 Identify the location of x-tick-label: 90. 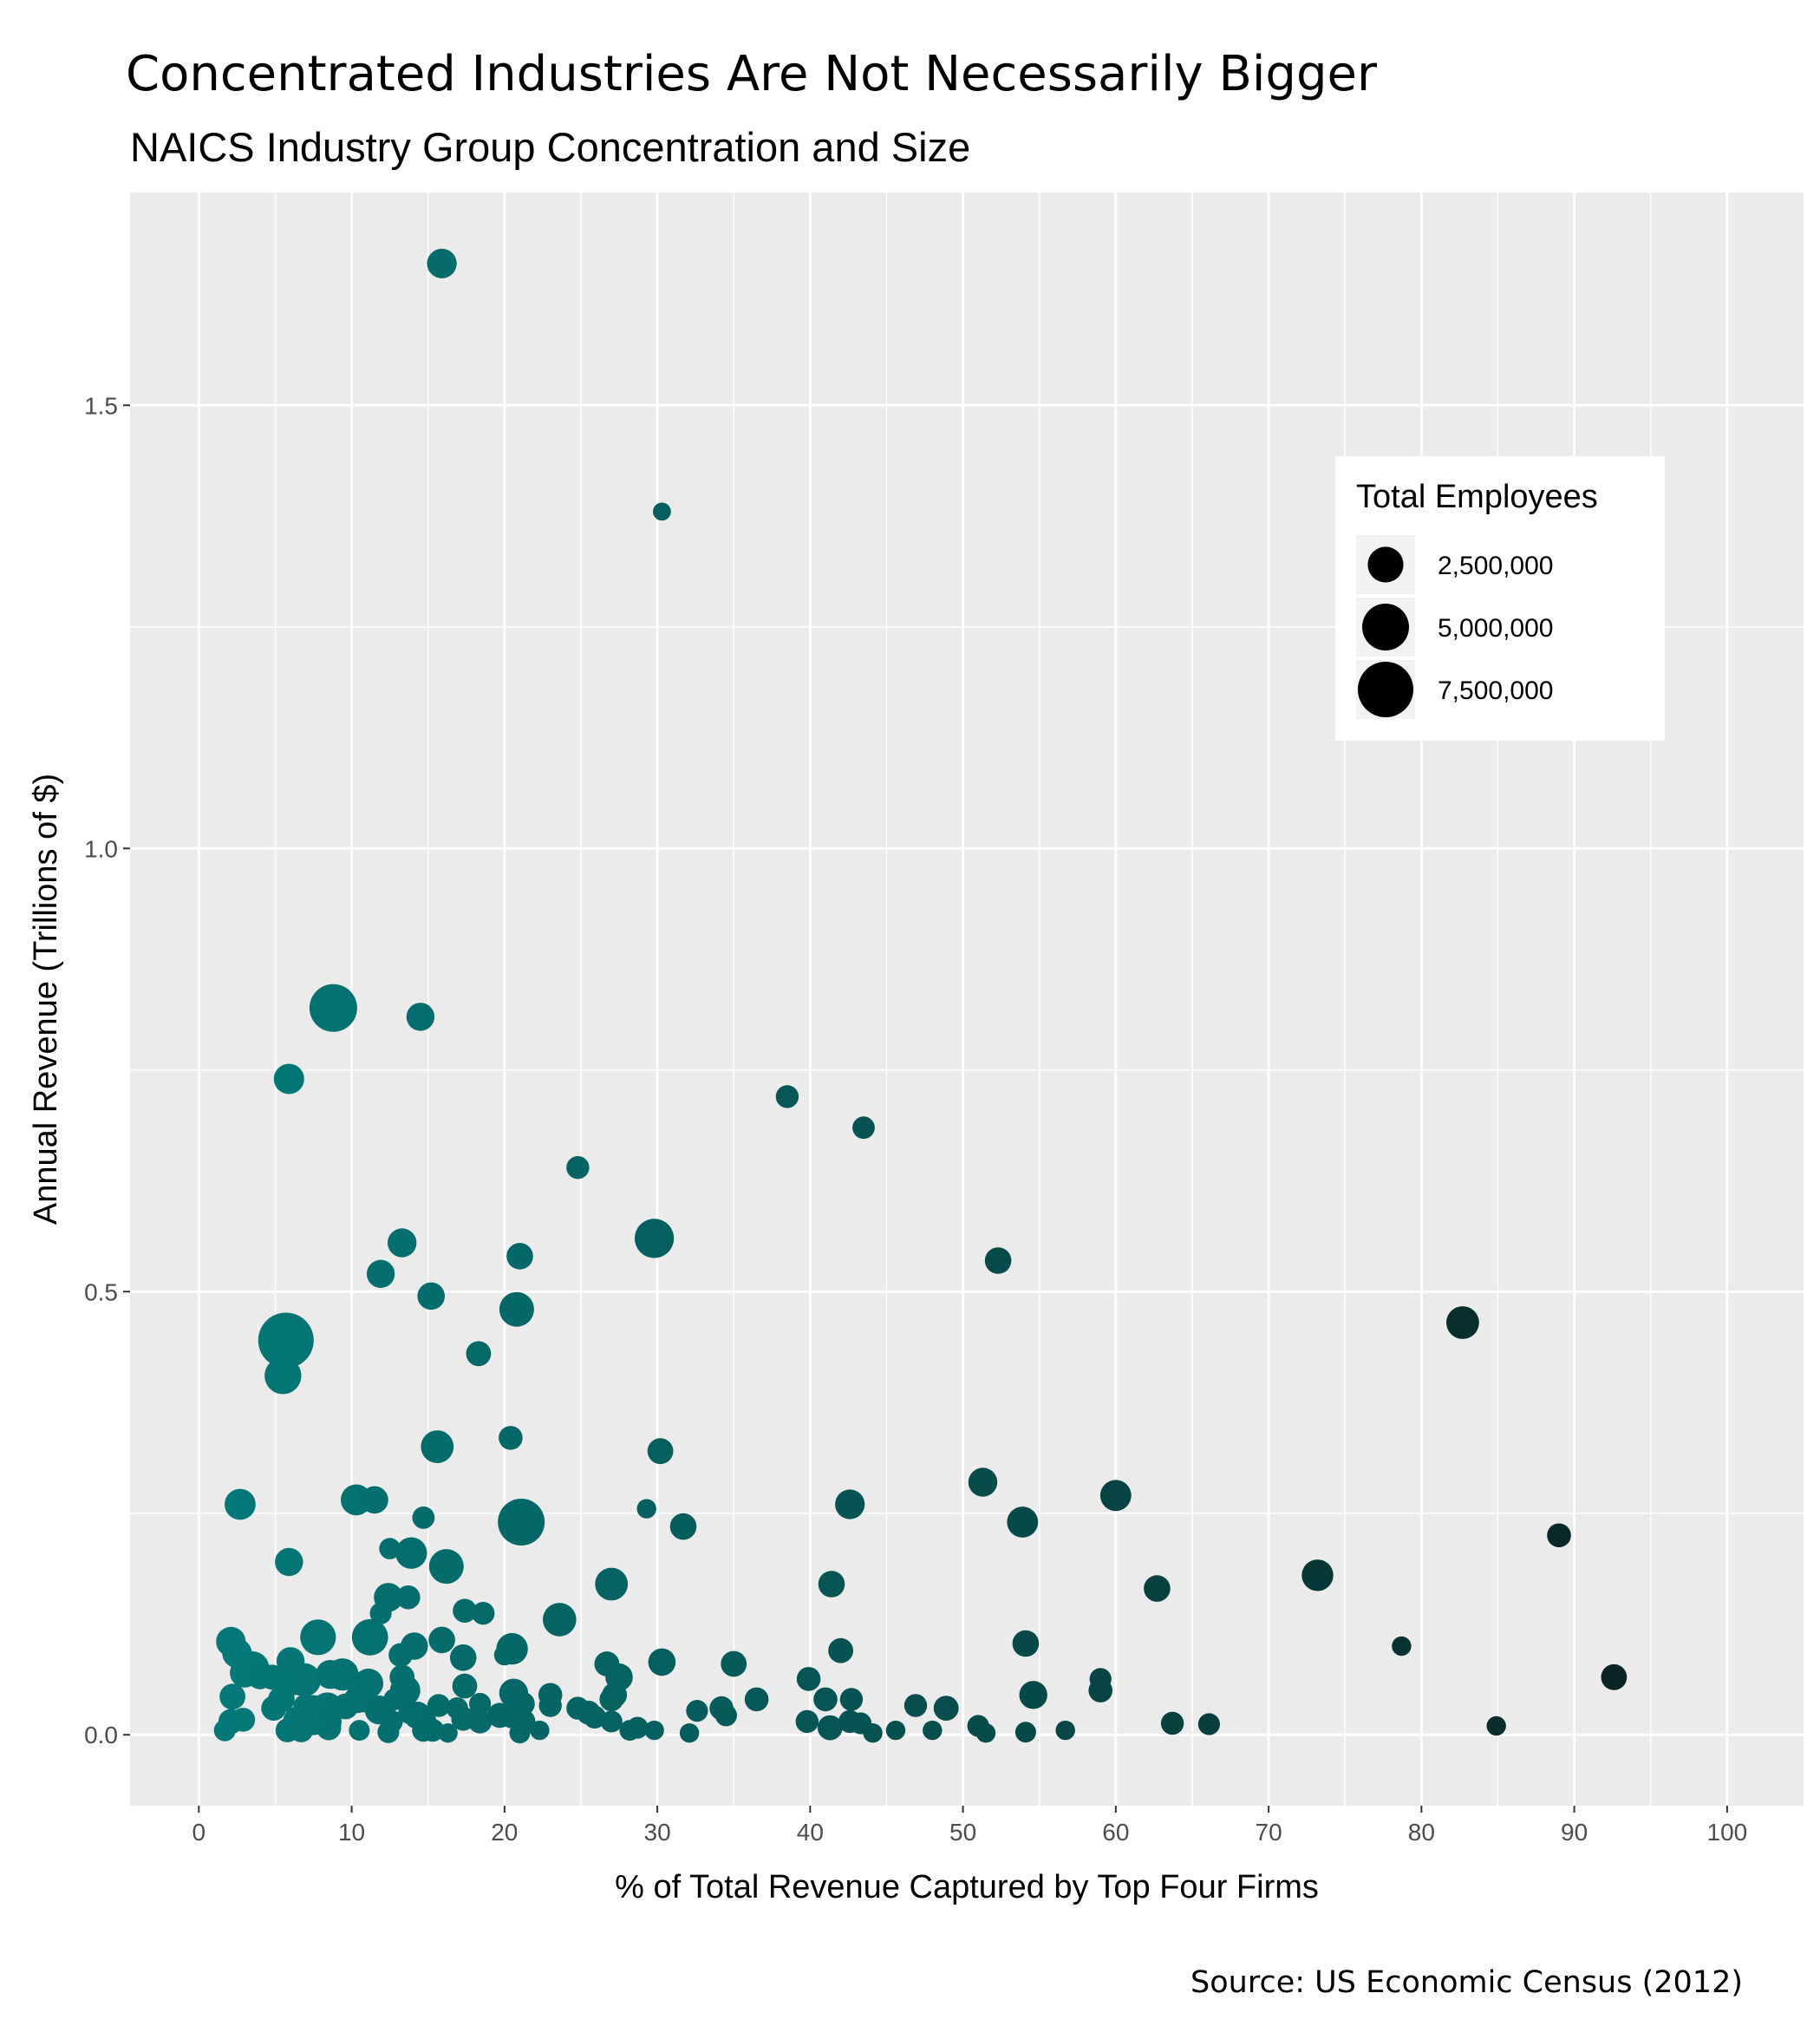
(1574, 1832).